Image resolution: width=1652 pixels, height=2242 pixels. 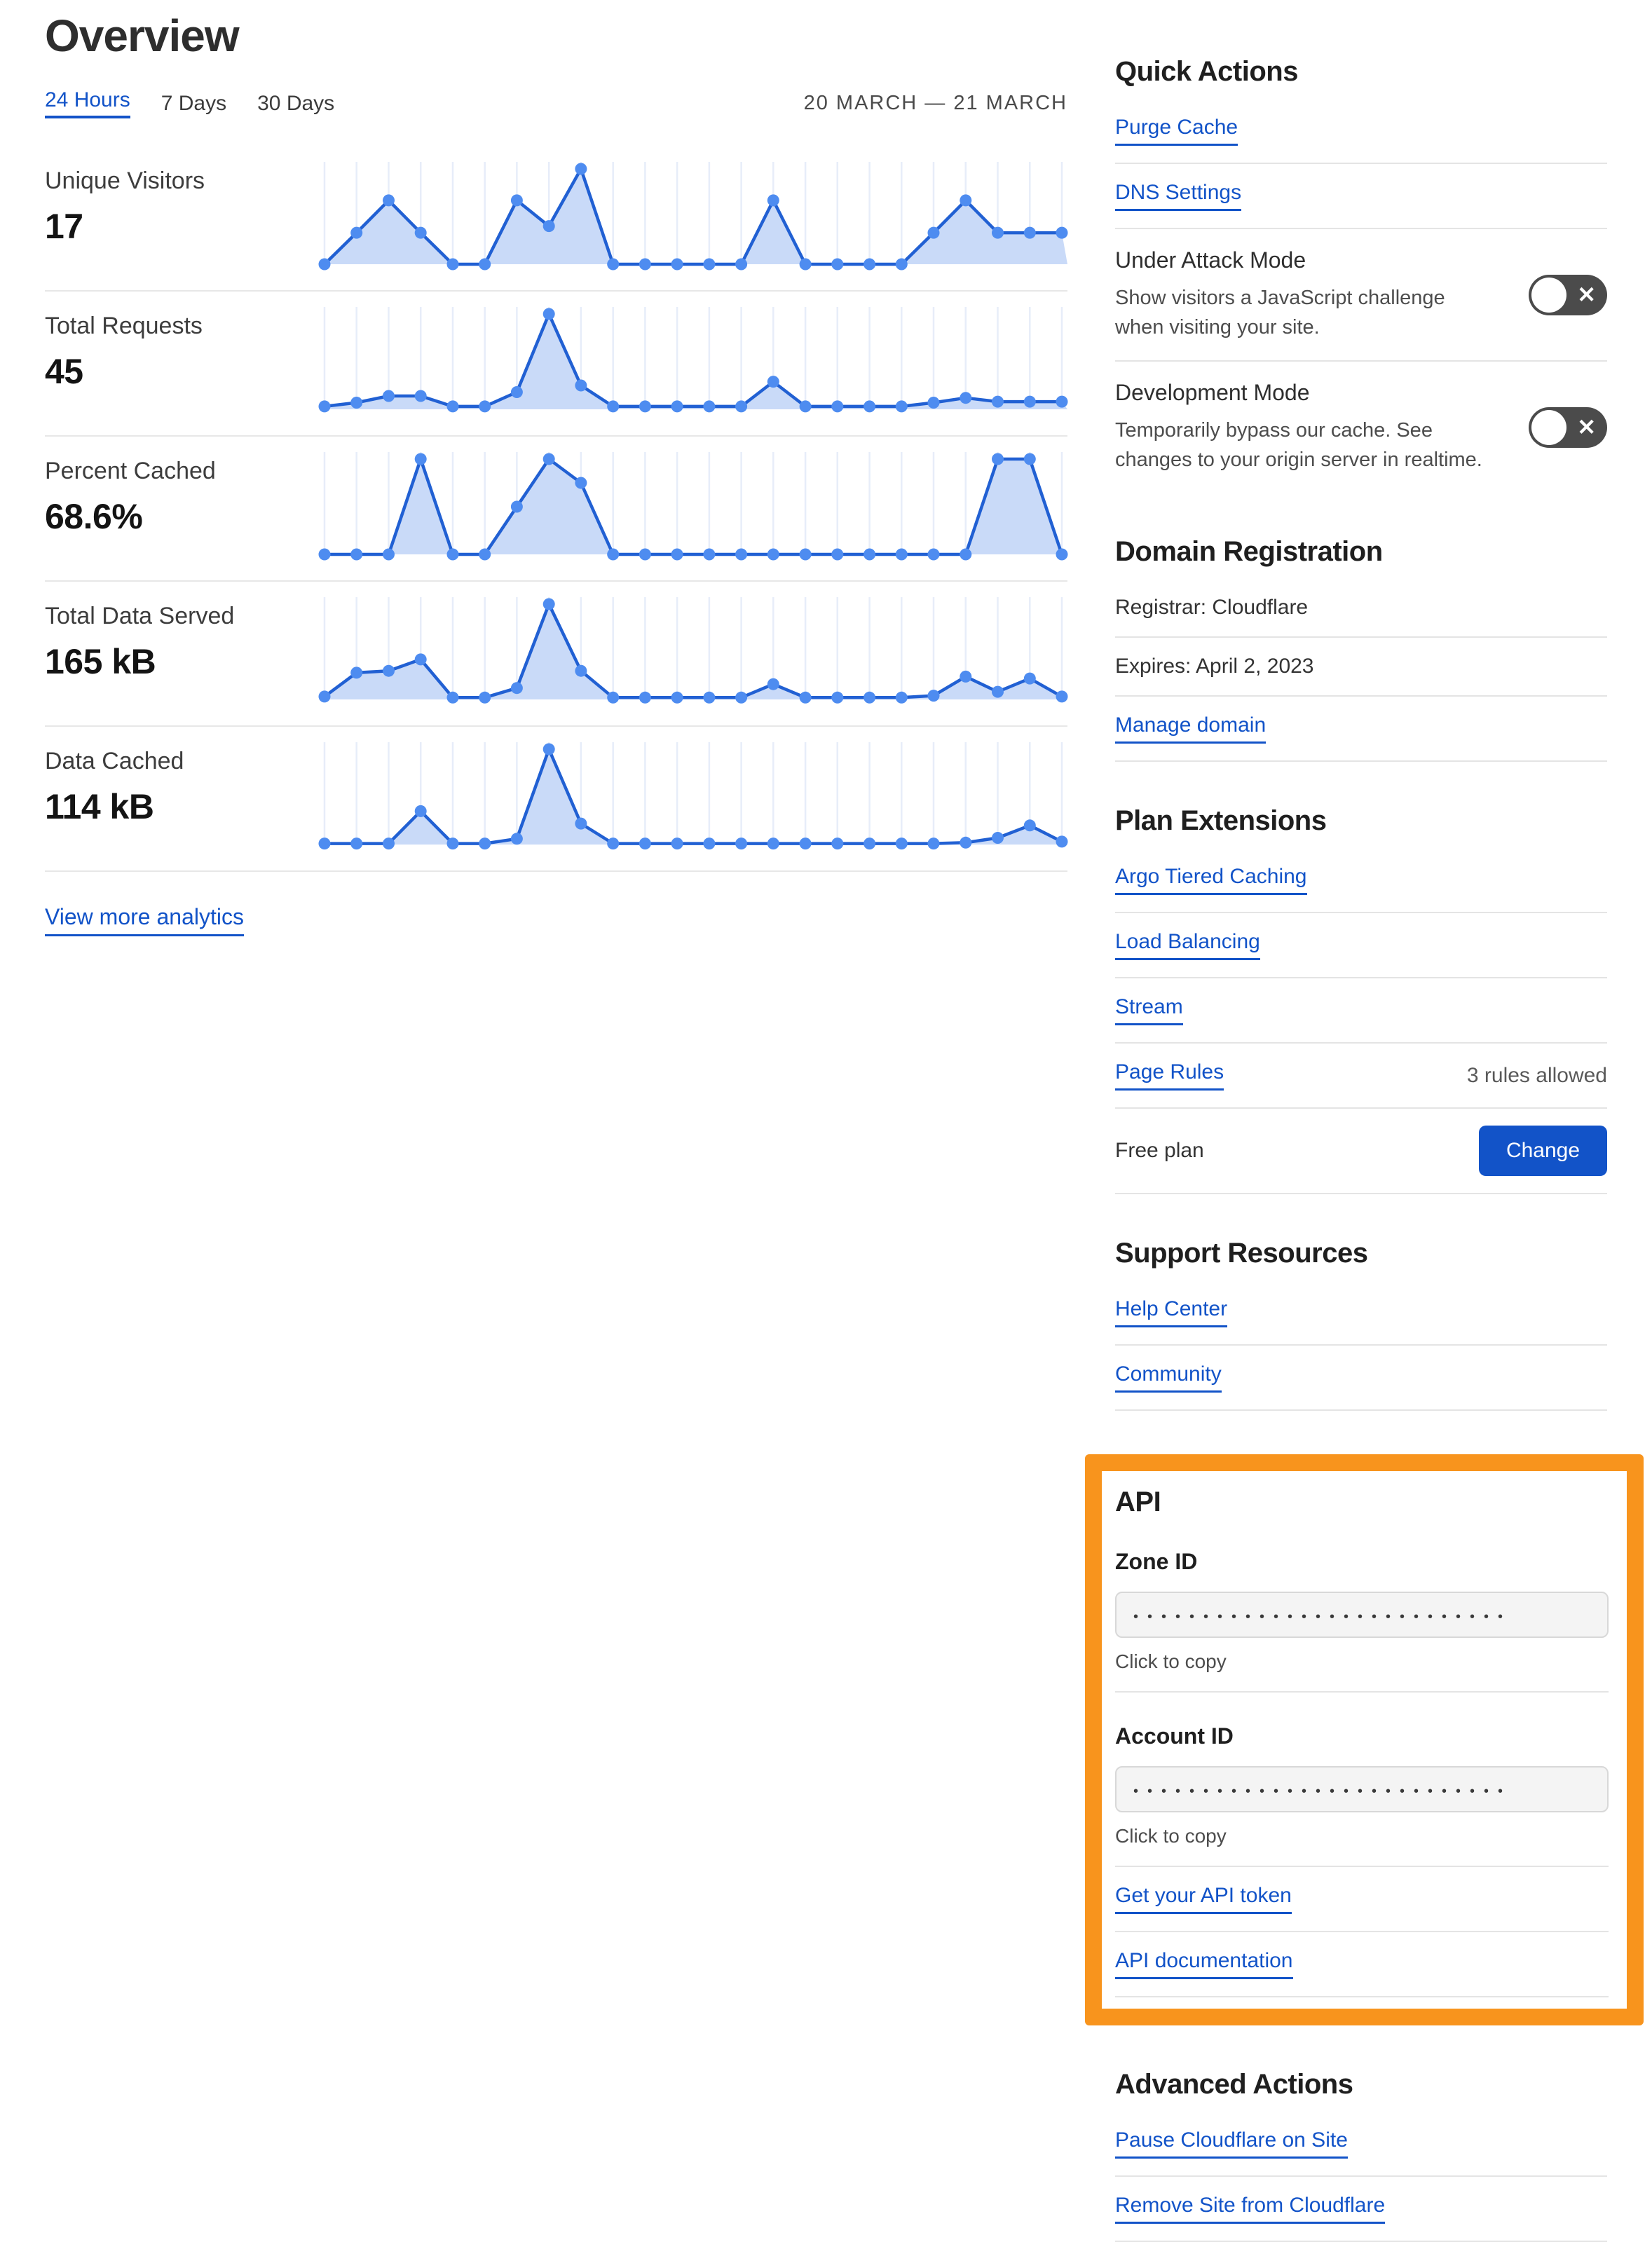 What do you see at coordinates (1149, 1010) in the screenshot?
I see `stream-link: Stream` at bounding box center [1149, 1010].